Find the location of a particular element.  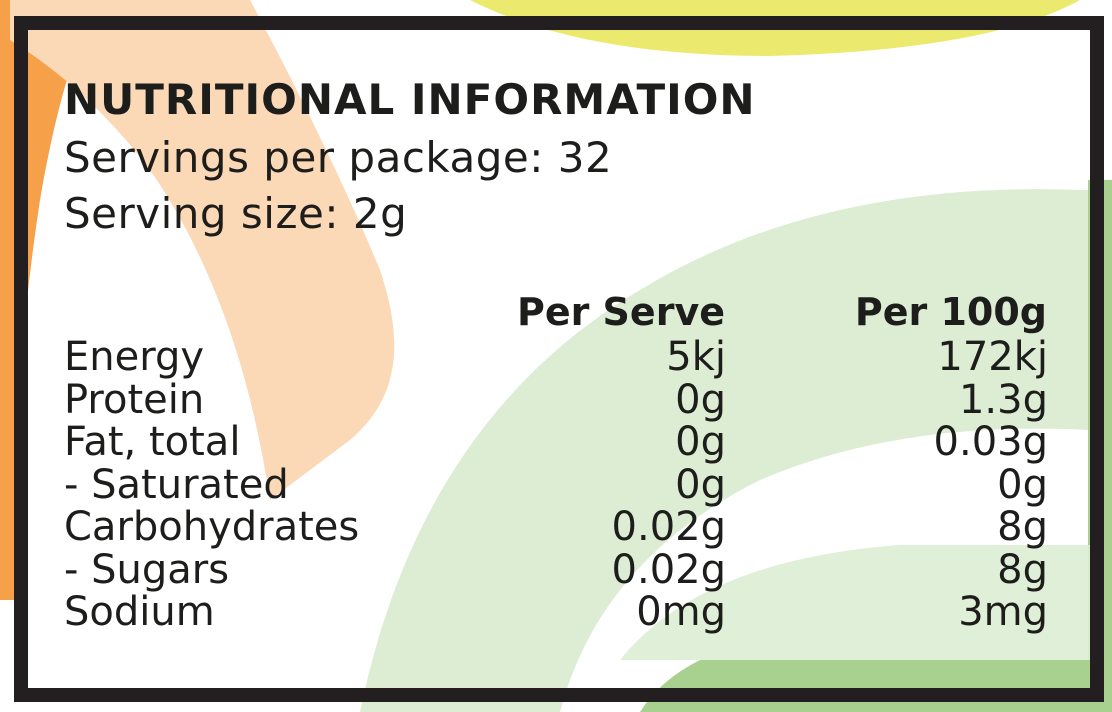

nutrient-name: Energy is located at coordinates (134, 357).